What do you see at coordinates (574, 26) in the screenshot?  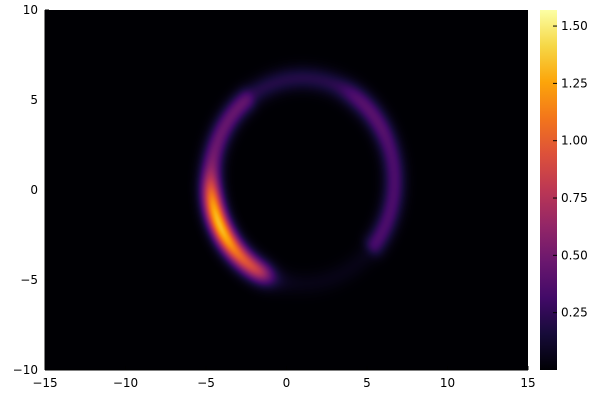 I see `colorbar-tick-label: 1.50` at bounding box center [574, 26].